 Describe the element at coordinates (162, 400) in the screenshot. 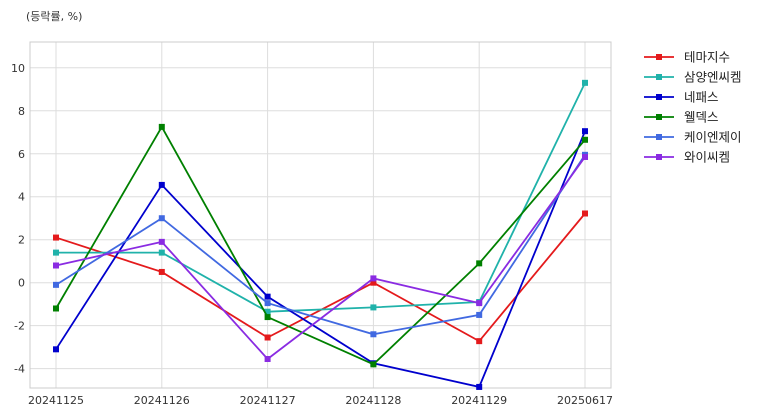

I see `x-tick-label: 20241126` at that location.